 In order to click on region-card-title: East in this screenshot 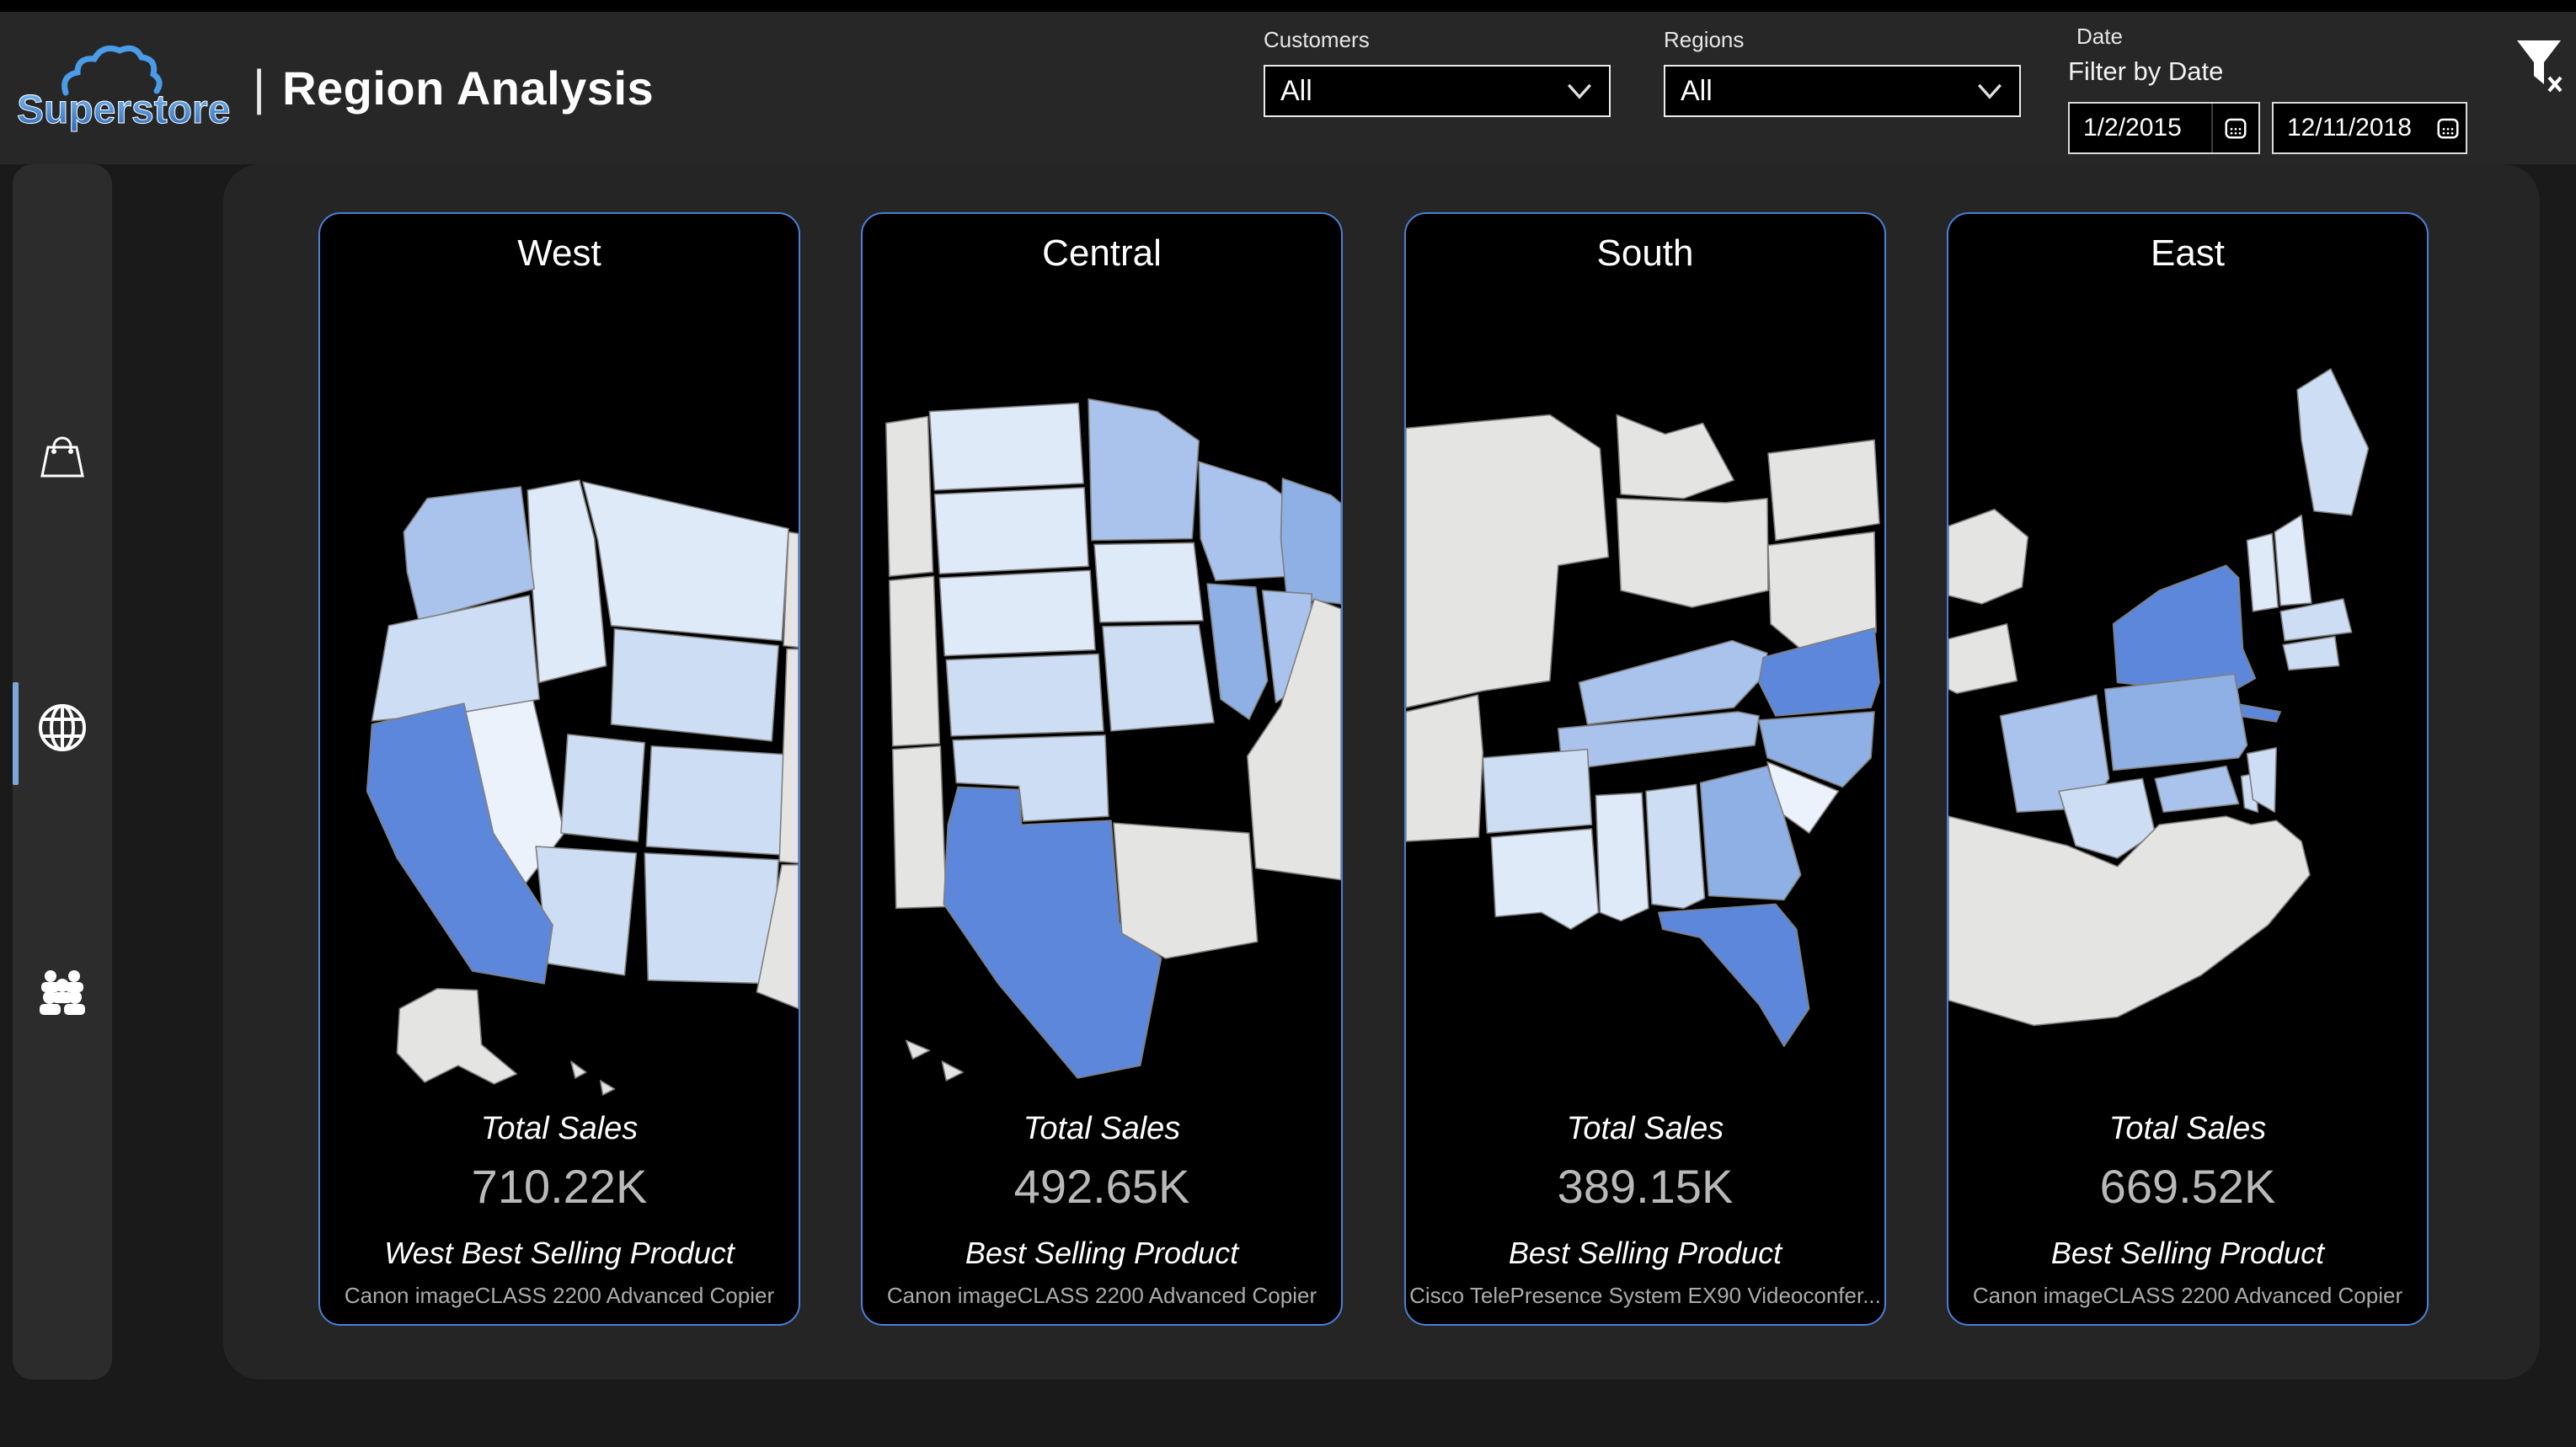, I will do `click(2188, 253)`.